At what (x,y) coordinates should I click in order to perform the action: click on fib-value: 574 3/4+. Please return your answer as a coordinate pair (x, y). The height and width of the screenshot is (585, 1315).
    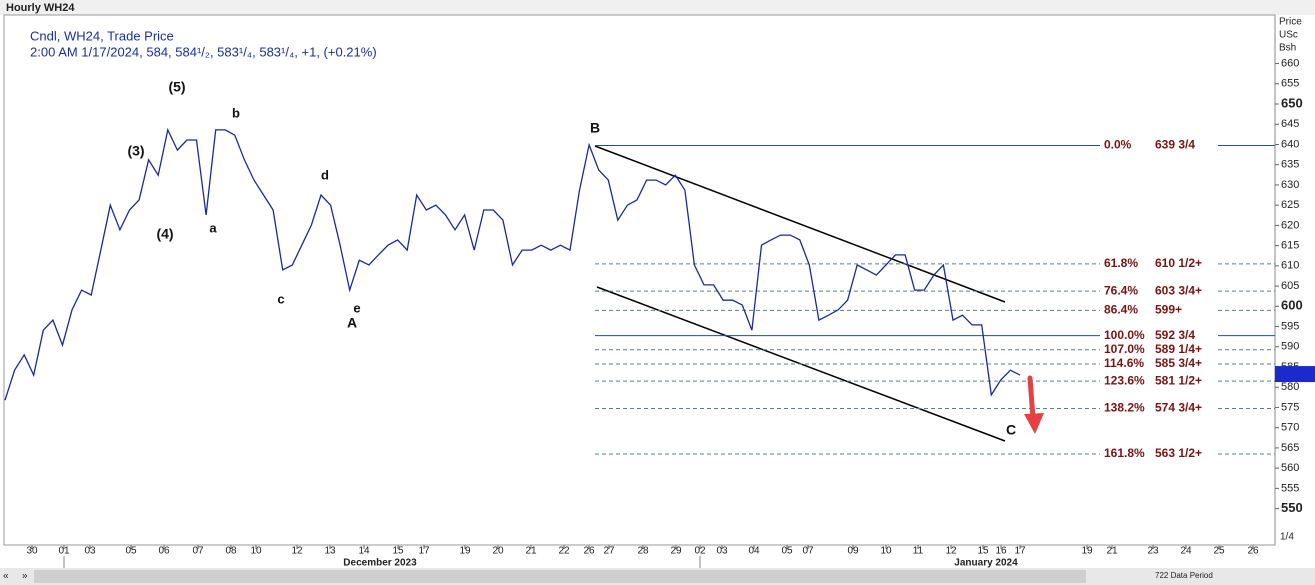
    Looking at the image, I should click on (1178, 408).